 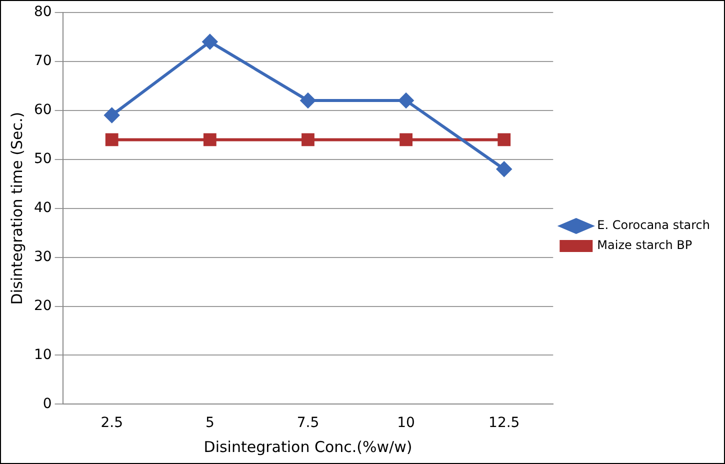 What do you see at coordinates (17, 208) in the screenshot?
I see `y-axis-title: Disintegration time (Sec.)` at bounding box center [17, 208].